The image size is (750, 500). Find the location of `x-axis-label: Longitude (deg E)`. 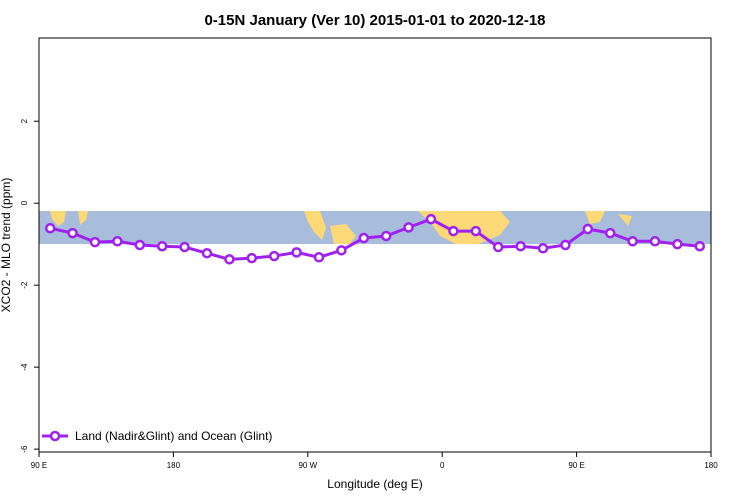

x-axis-label: Longitude (deg E) is located at coordinates (374, 484).